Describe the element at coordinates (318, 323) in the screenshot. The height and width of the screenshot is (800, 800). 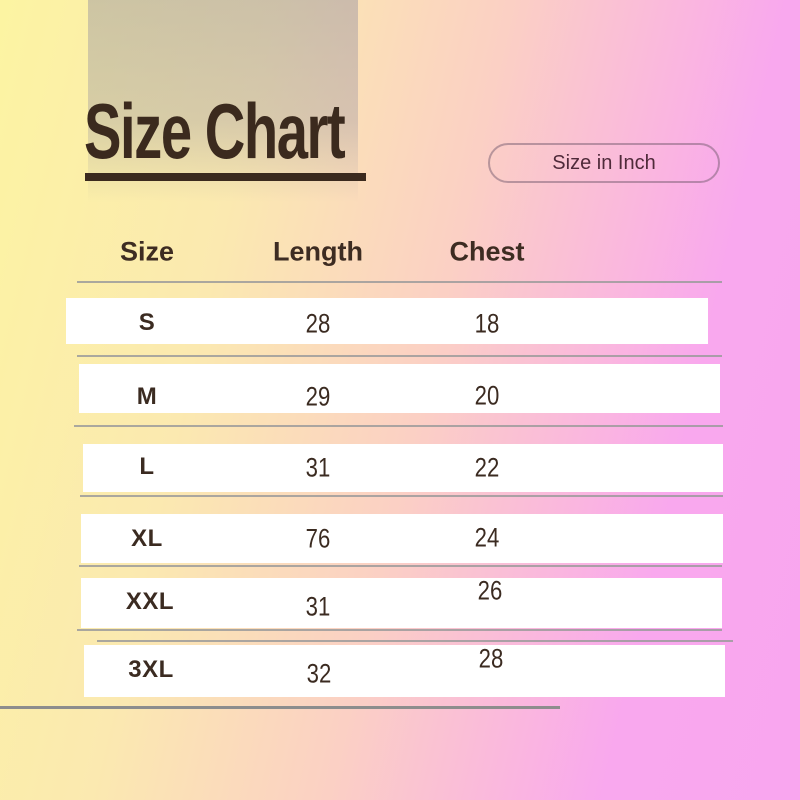
I see `length-cell: 28` at that location.